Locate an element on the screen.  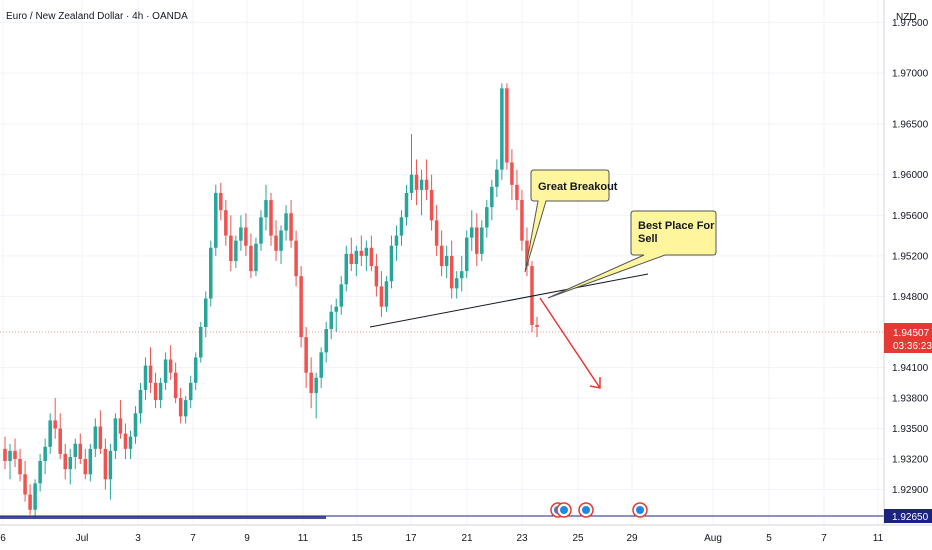
chart-drawings: Great Breakout Best Place For Sell is located at coordinates (543, 279).